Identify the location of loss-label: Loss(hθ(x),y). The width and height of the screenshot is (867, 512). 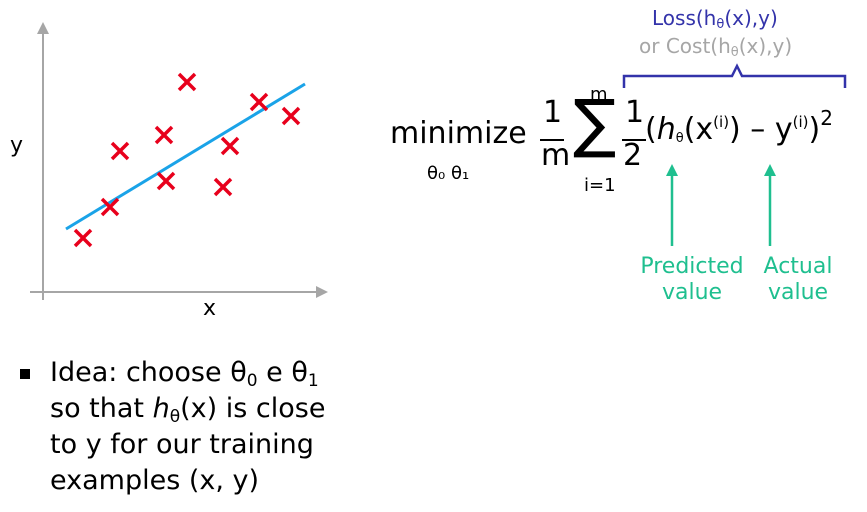
(715, 19).